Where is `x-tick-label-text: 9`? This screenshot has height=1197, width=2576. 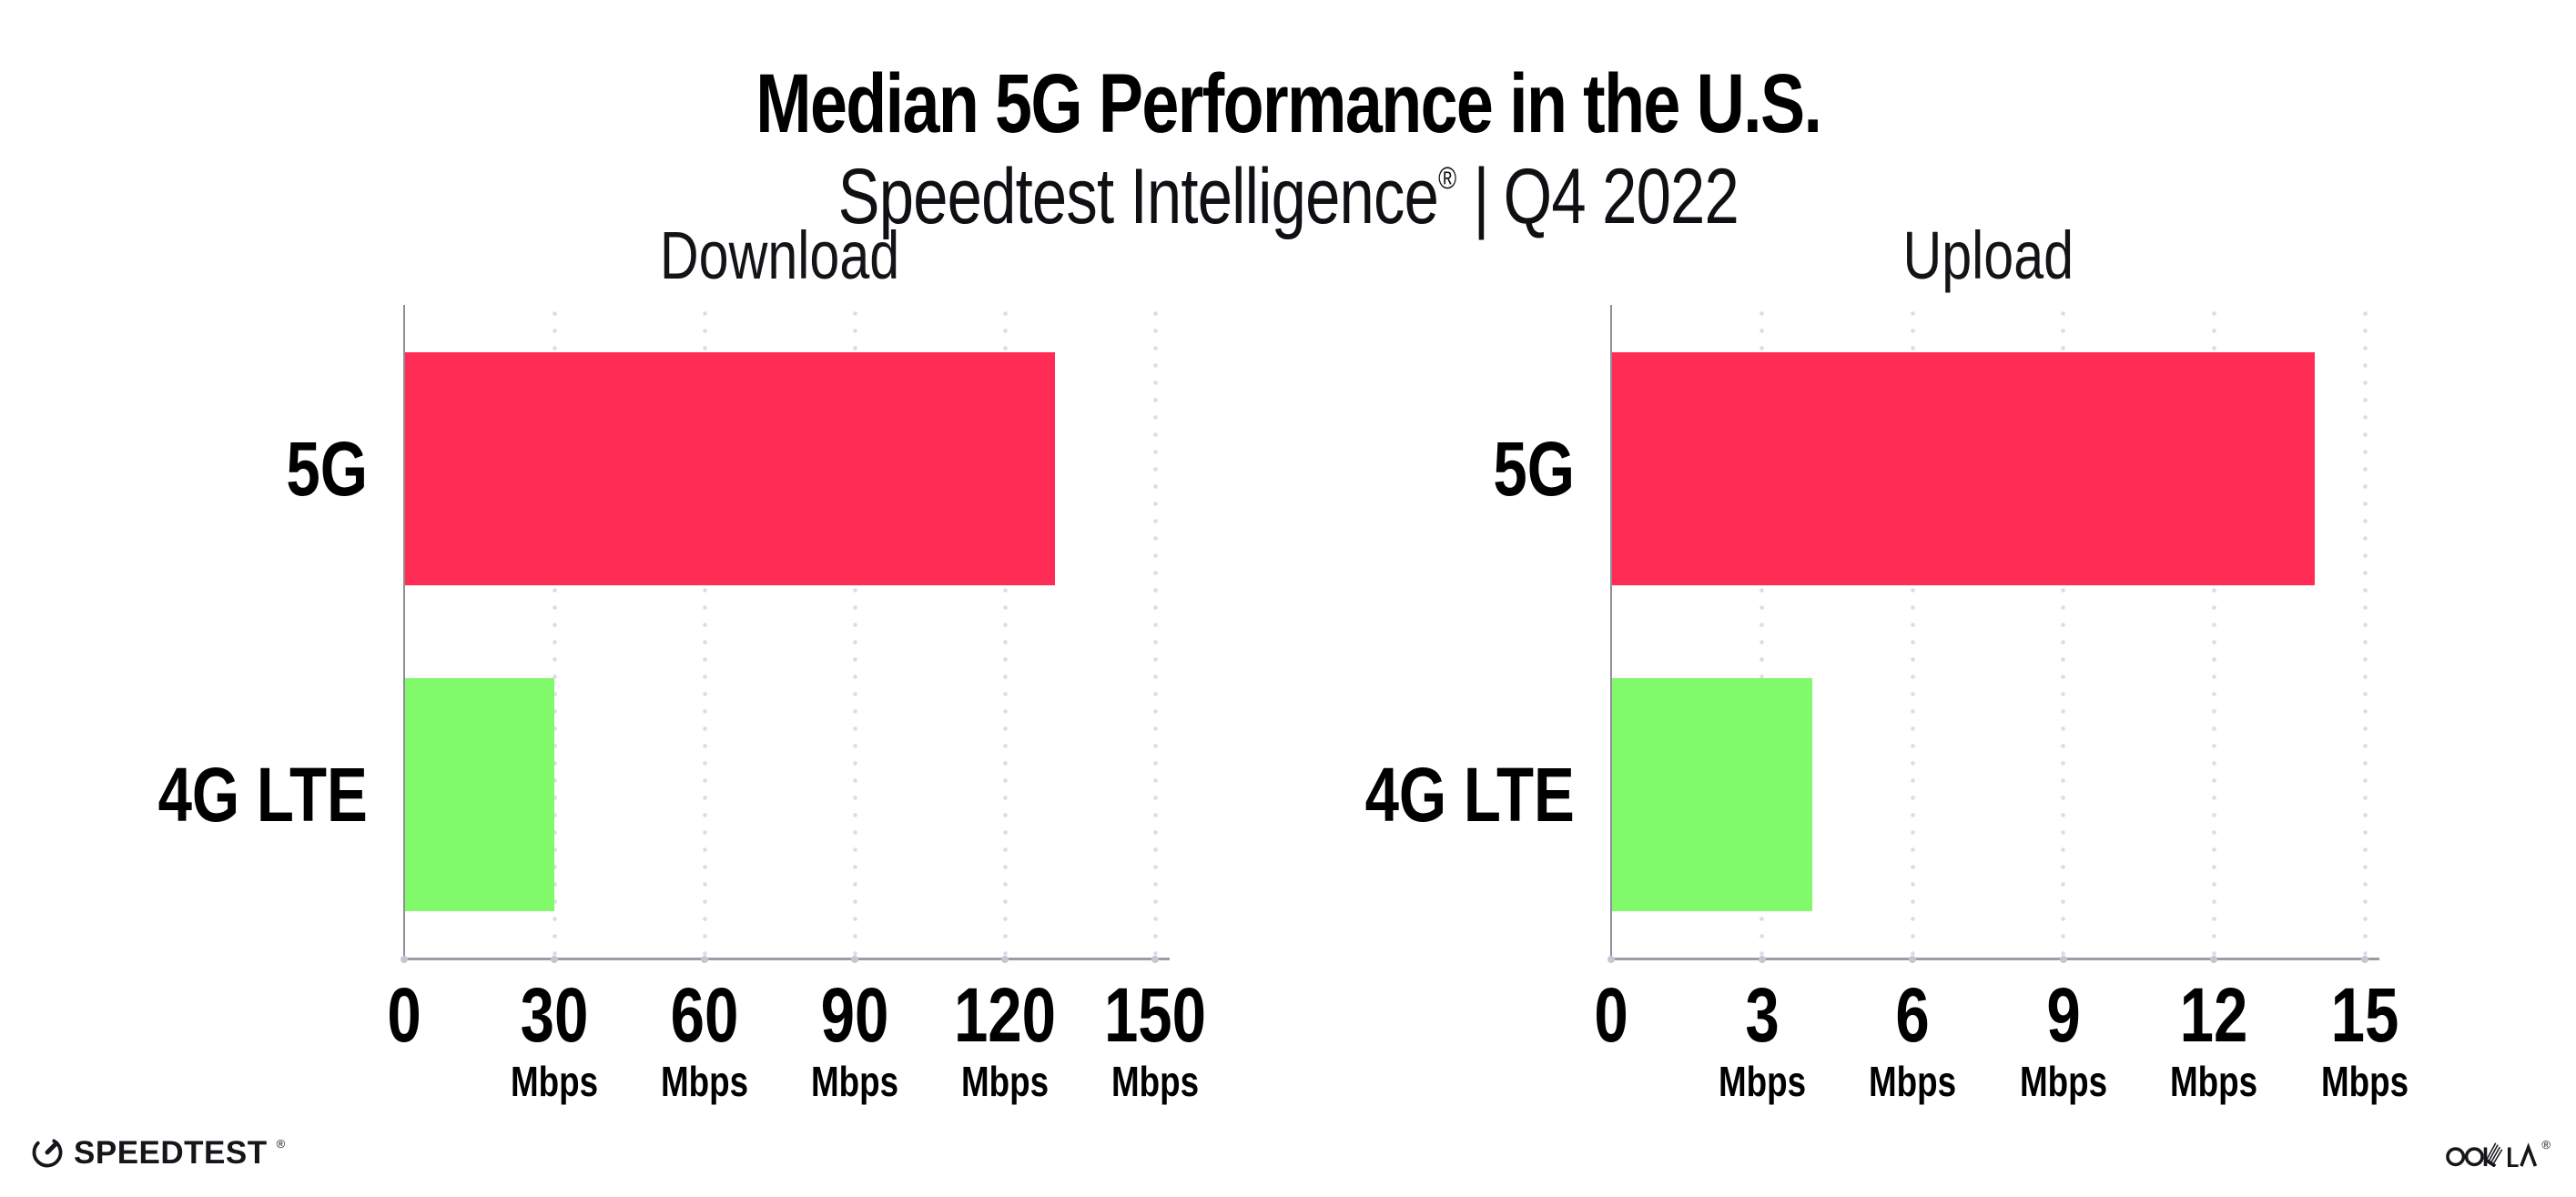
x-tick-label-text: 9 is located at coordinates (2063, 1015).